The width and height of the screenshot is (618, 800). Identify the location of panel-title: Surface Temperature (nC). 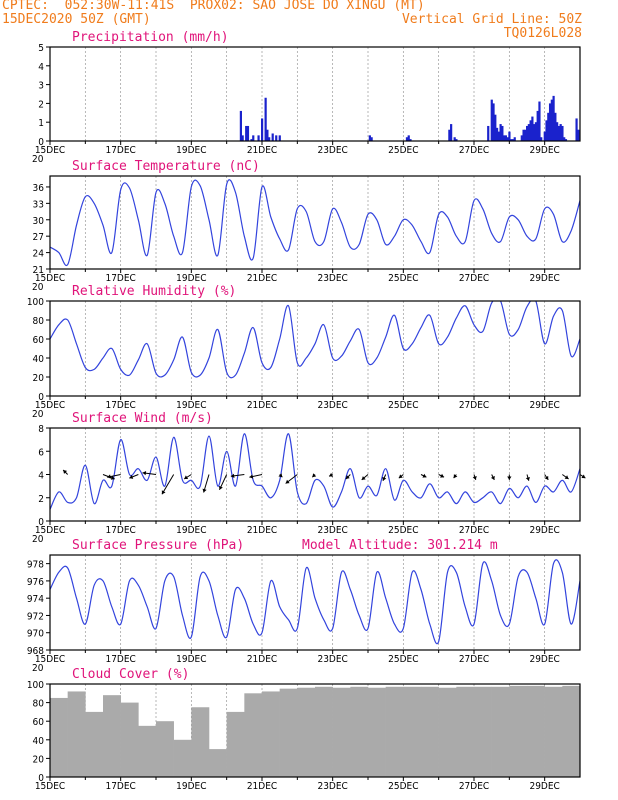
(166, 166).